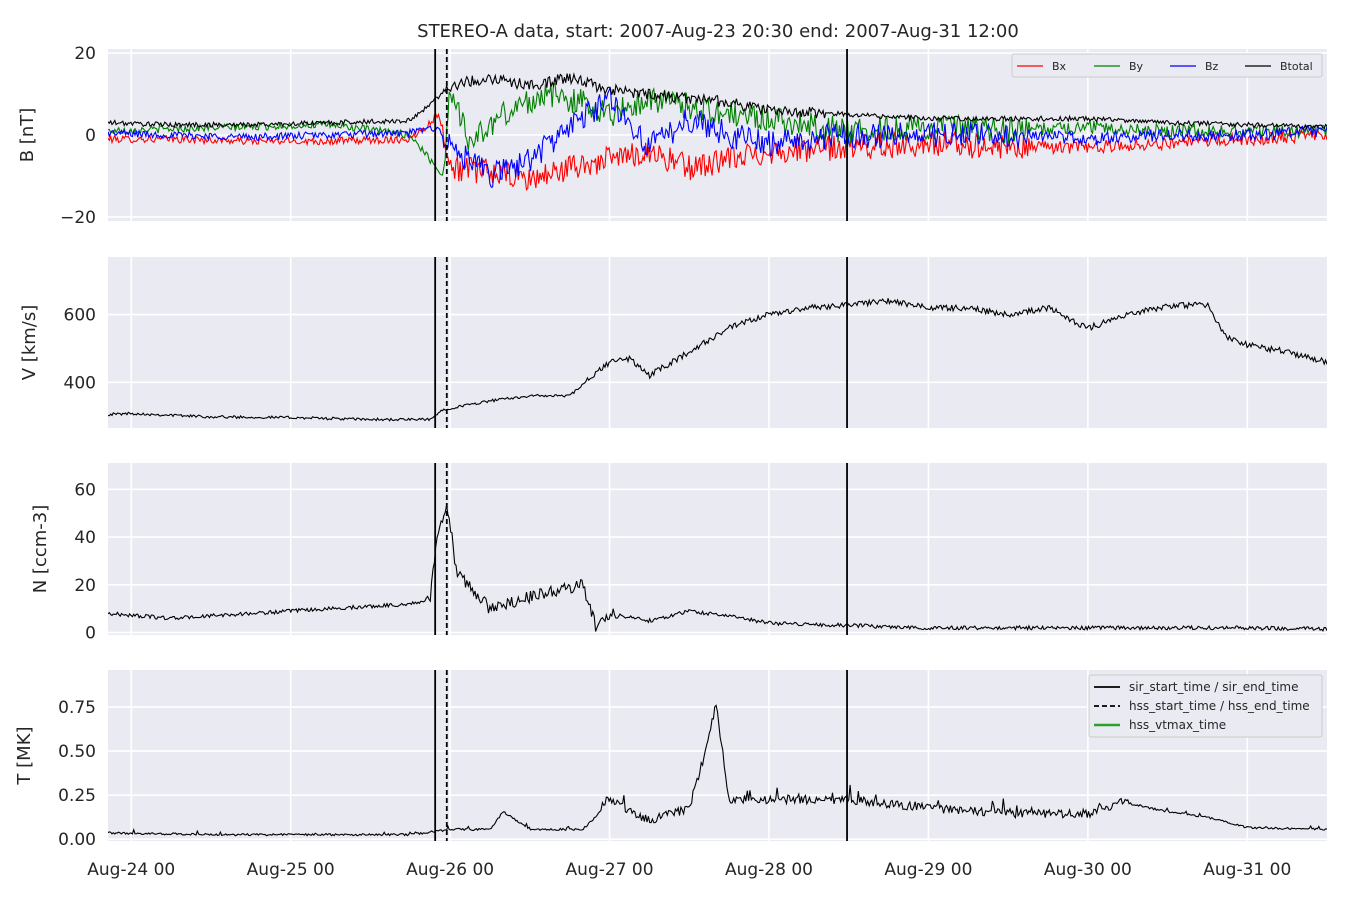  What do you see at coordinates (291, 870) in the screenshot?
I see `x-tick-label: Aug-25 00` at bounding box center [291, 870].